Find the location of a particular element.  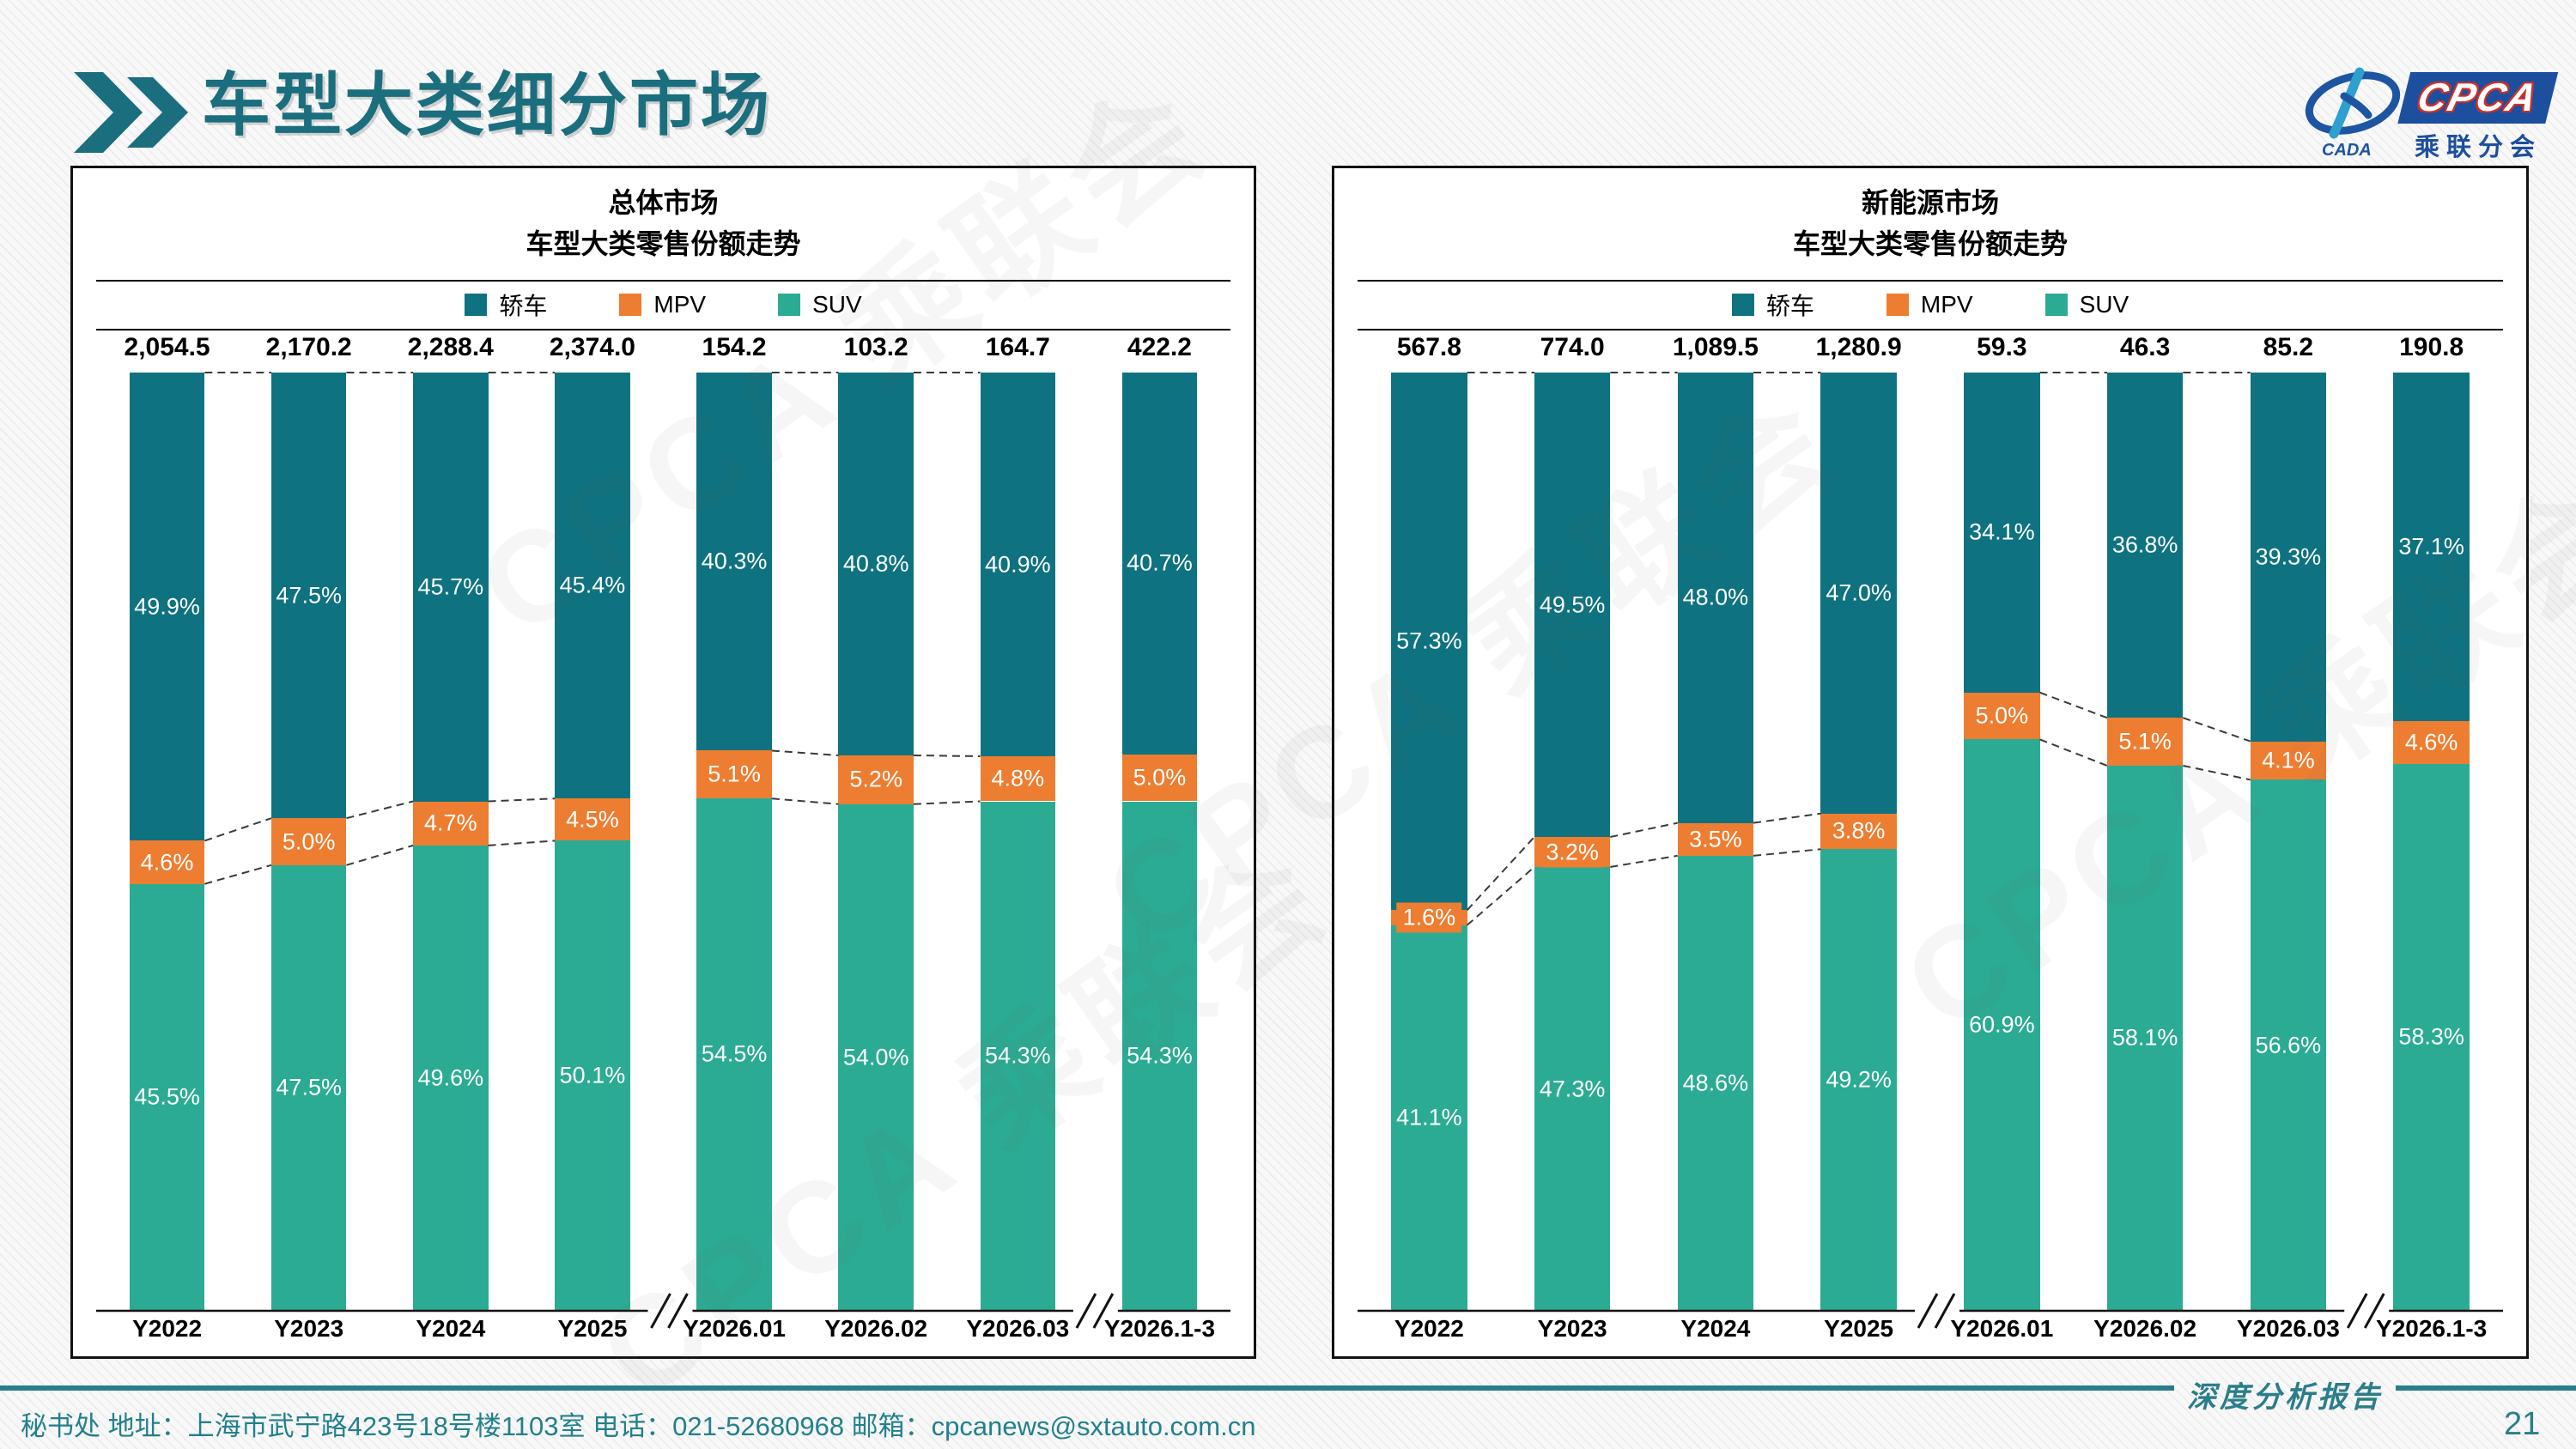

segment-label: 39.3% is located at coordinates (2288, 556).